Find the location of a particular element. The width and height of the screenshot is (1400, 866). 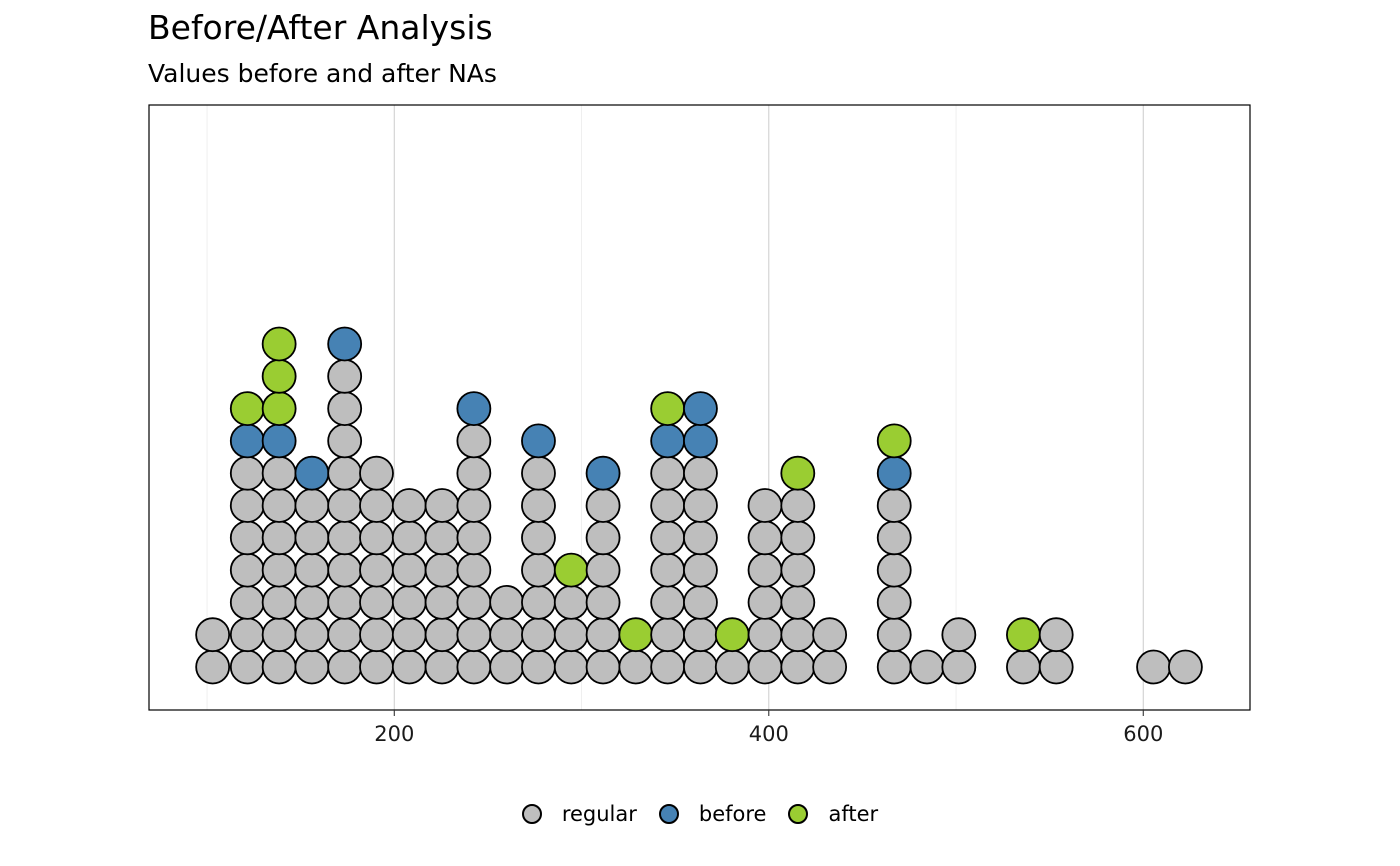

legend-label-before: before is located at coordinates (732, 814).